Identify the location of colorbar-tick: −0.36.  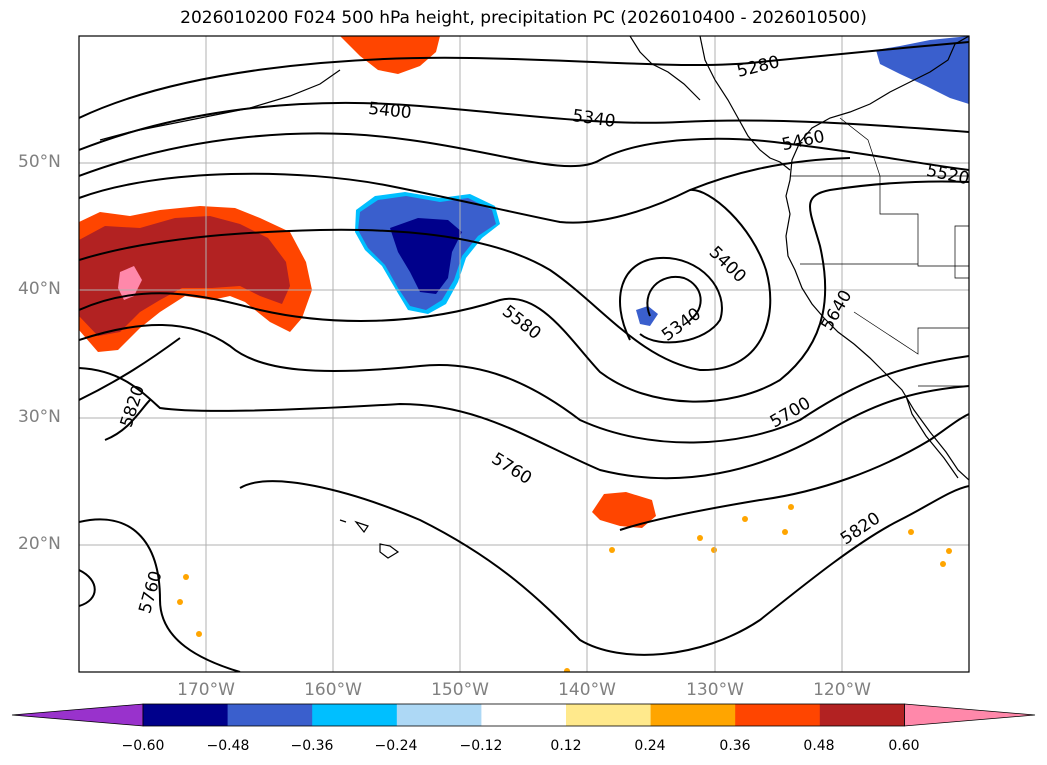
(312, 746).